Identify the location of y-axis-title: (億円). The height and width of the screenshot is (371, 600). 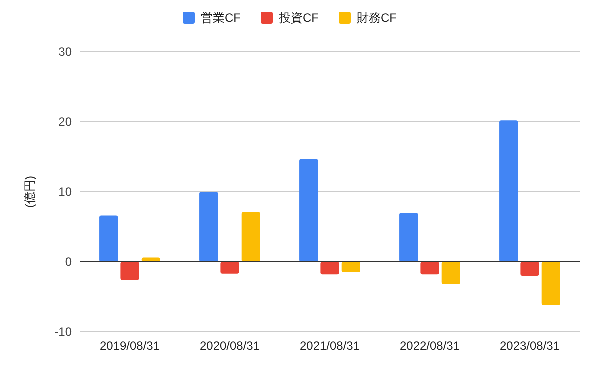
(30, 192).